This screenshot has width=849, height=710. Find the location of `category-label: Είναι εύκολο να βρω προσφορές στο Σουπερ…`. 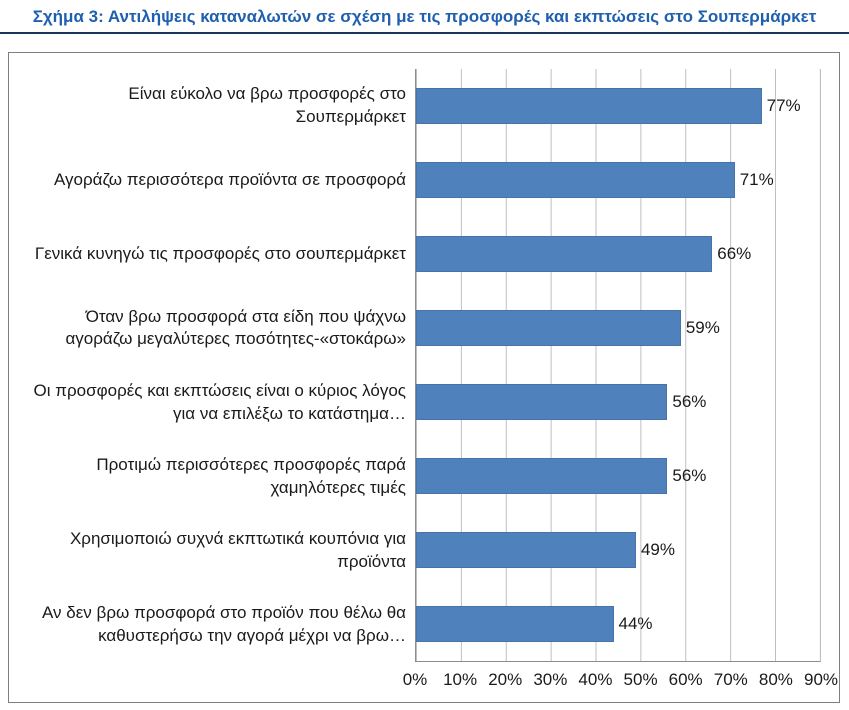

category-label: Είναι εύκολο να βρω προσφορές στο Σουπερ… is located at coordinates (267, 105).